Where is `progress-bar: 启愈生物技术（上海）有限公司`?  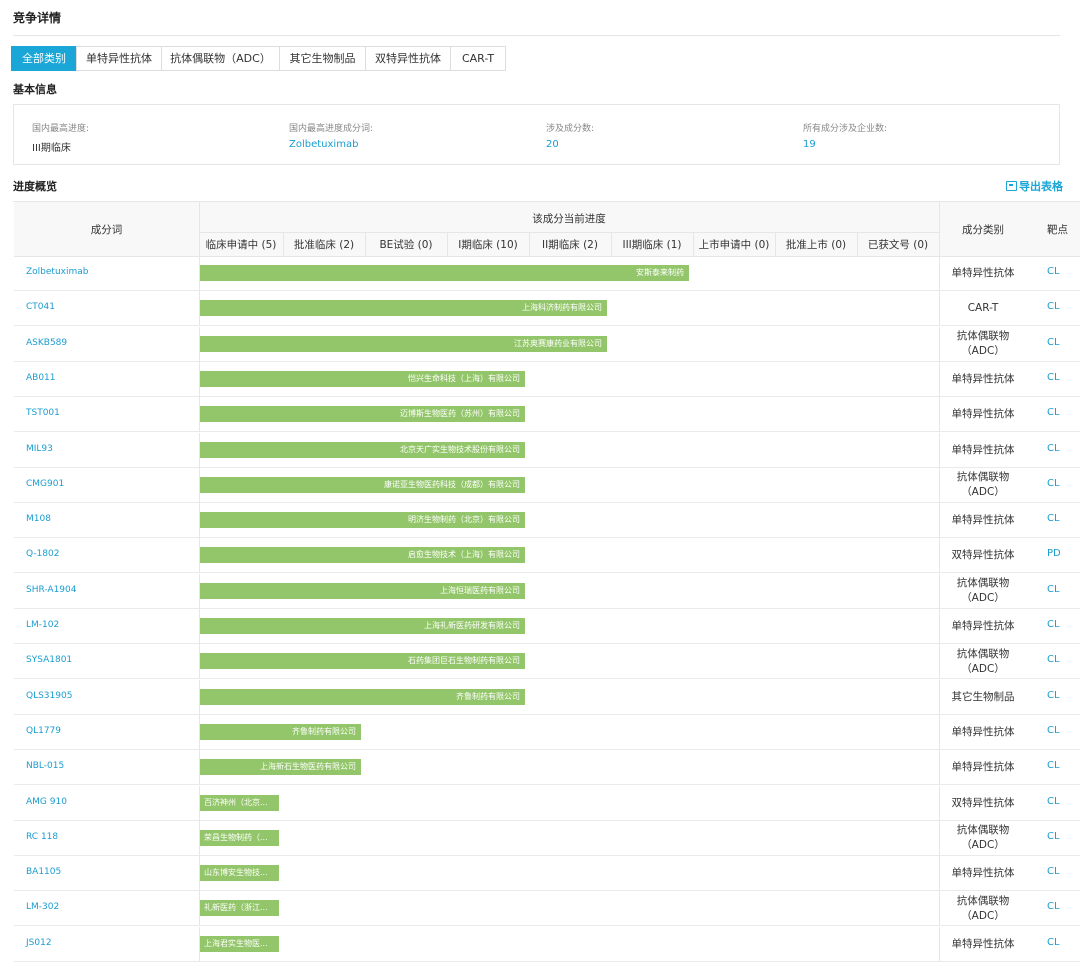
progress-bar: 启愈生物技术（上海）有限公司 is located at coordinates (362, 555).